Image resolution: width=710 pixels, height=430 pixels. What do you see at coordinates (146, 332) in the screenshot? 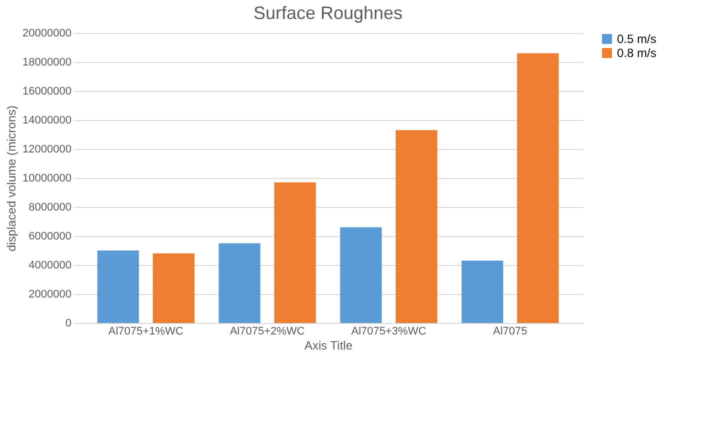
I see `x-tick-label: Al7075+1%WC` at bounding box center [146, 332].